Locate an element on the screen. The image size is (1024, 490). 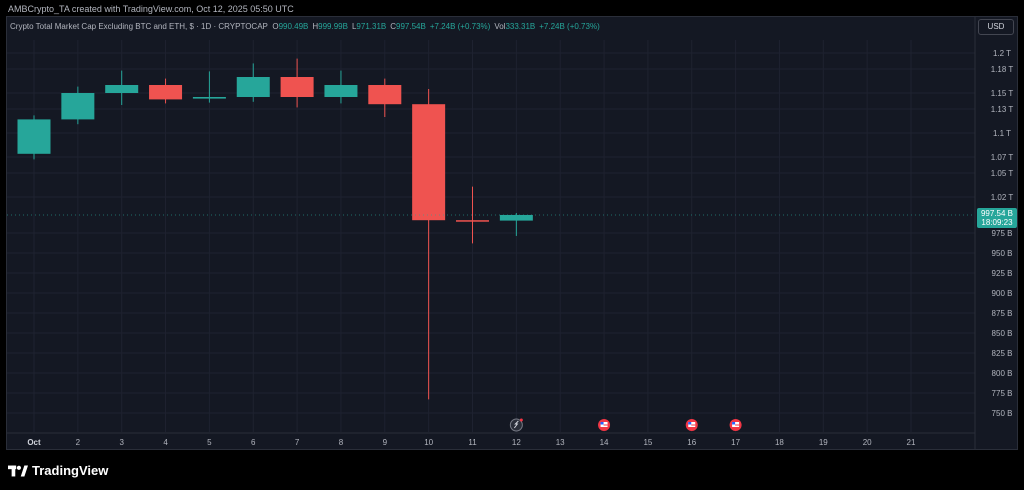
x-tick-label: 4 is located at coordinates (165, 442).